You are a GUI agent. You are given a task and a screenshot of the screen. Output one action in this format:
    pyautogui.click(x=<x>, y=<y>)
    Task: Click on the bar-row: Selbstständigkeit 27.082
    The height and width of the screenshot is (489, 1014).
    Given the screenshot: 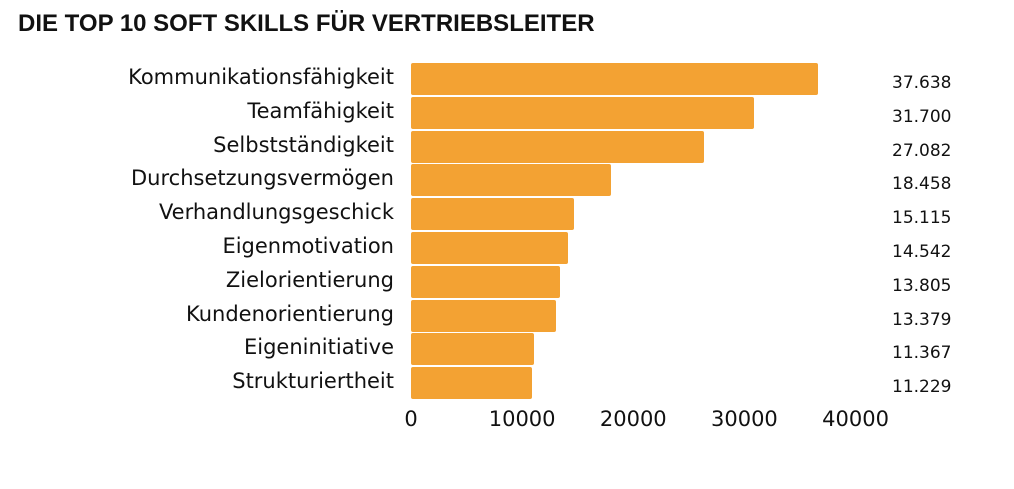 What is the action you would take?
    pyautogui.click(x=507, y=147)
    